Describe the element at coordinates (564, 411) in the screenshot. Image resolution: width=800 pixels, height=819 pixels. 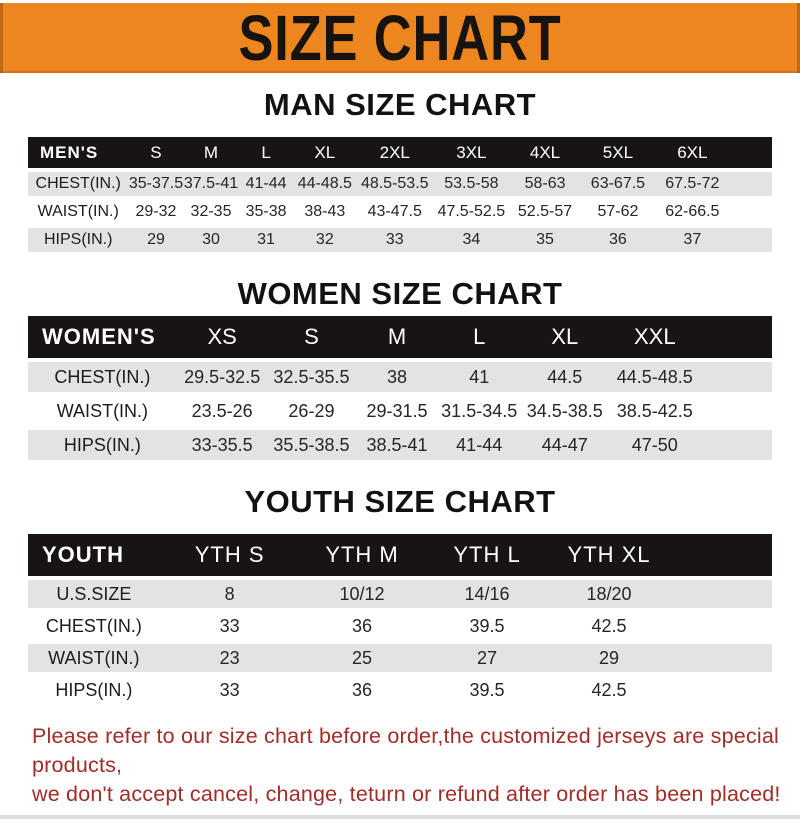
I see `value-cell: 34.5-38.5` at that location.